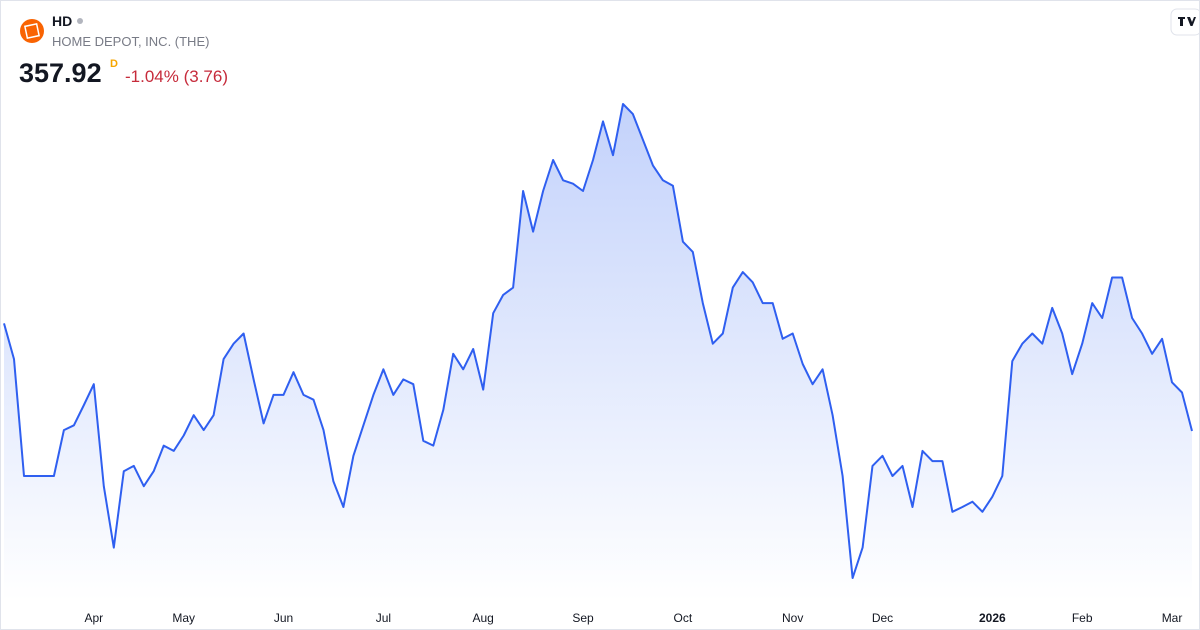 Image resolution: width=1200 pixels, height=630 pixels. What do you see at coordinates (80, 21) in the screenshot?
I see `status-dot` at bounding box center [80, 21].